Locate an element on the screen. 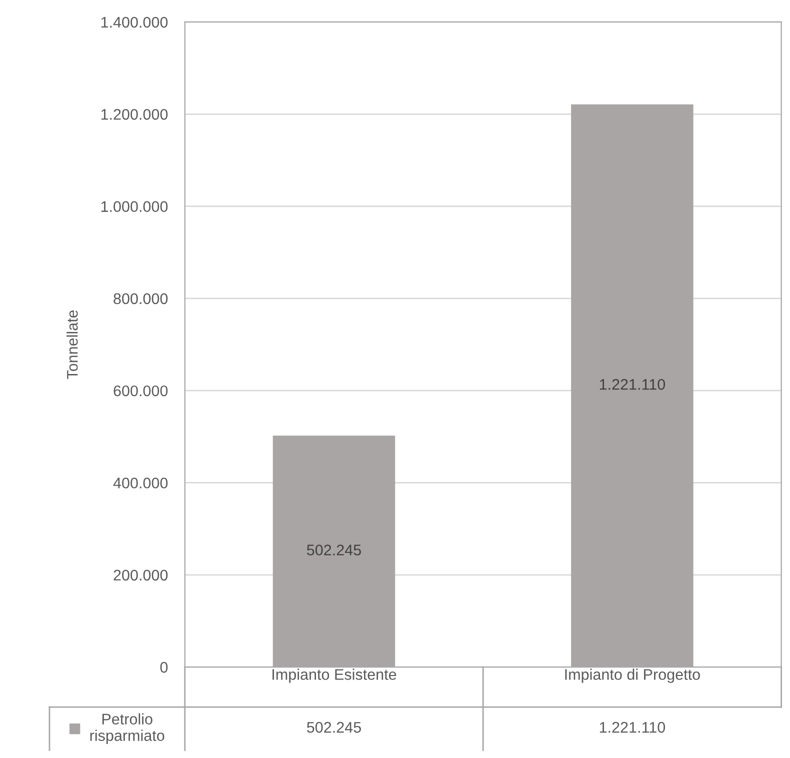 The image size is (790, 758). data-label: 1.221.110 is located at coordinates (633, 727).